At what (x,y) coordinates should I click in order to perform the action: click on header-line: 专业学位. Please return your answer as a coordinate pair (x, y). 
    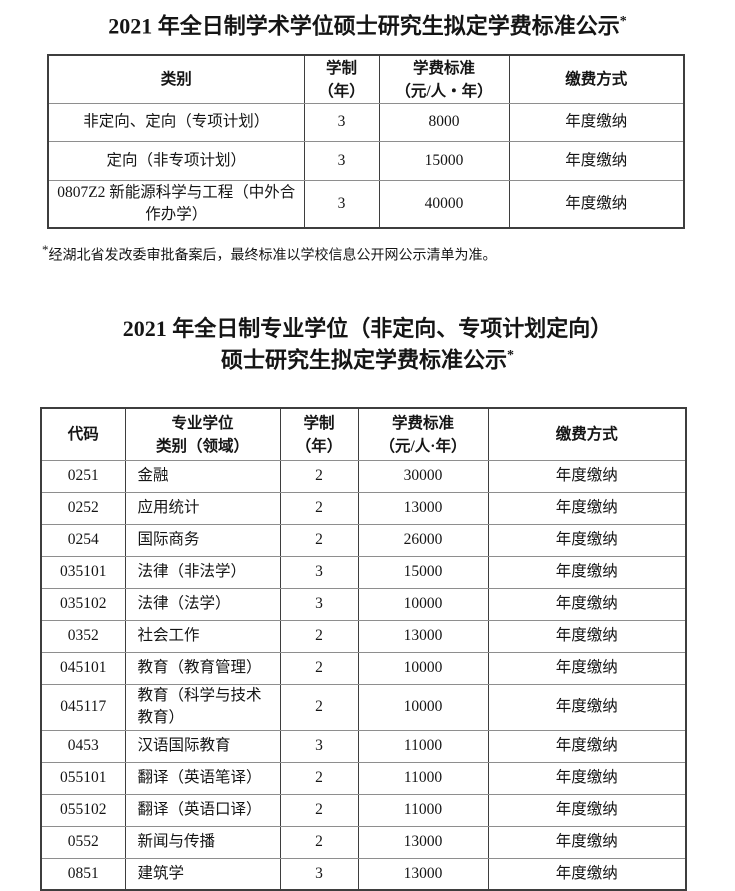
    Looking at the image, I should click on (202, 423).